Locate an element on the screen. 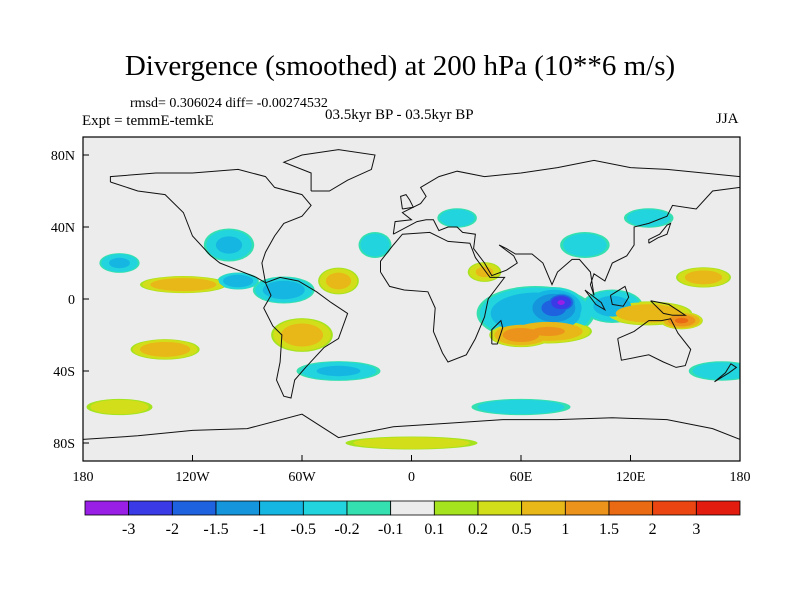  field-contour-25-0p2 is located at coordinates (119, 407).